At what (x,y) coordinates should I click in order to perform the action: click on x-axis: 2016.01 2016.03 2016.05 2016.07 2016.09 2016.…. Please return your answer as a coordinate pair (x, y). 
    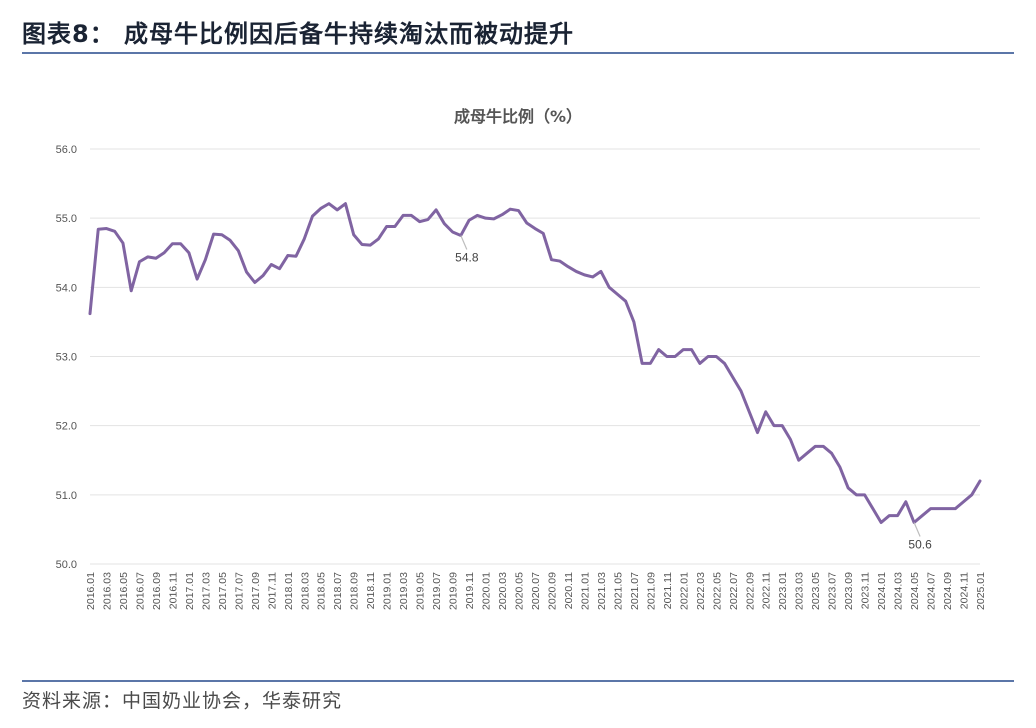
    Looking at the image, I should click on (536, 591).